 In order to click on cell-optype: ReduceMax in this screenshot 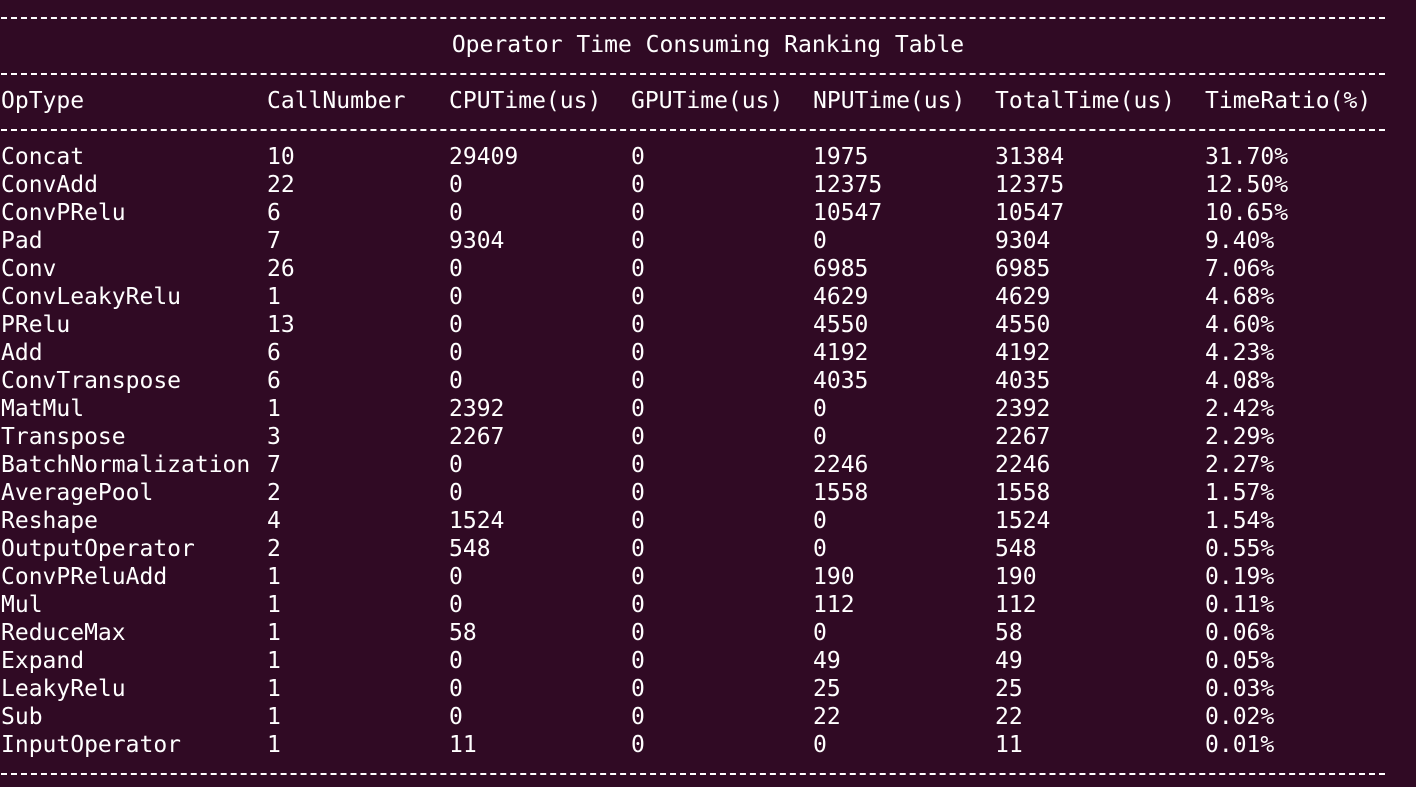, I will do `click(63, 633)`.